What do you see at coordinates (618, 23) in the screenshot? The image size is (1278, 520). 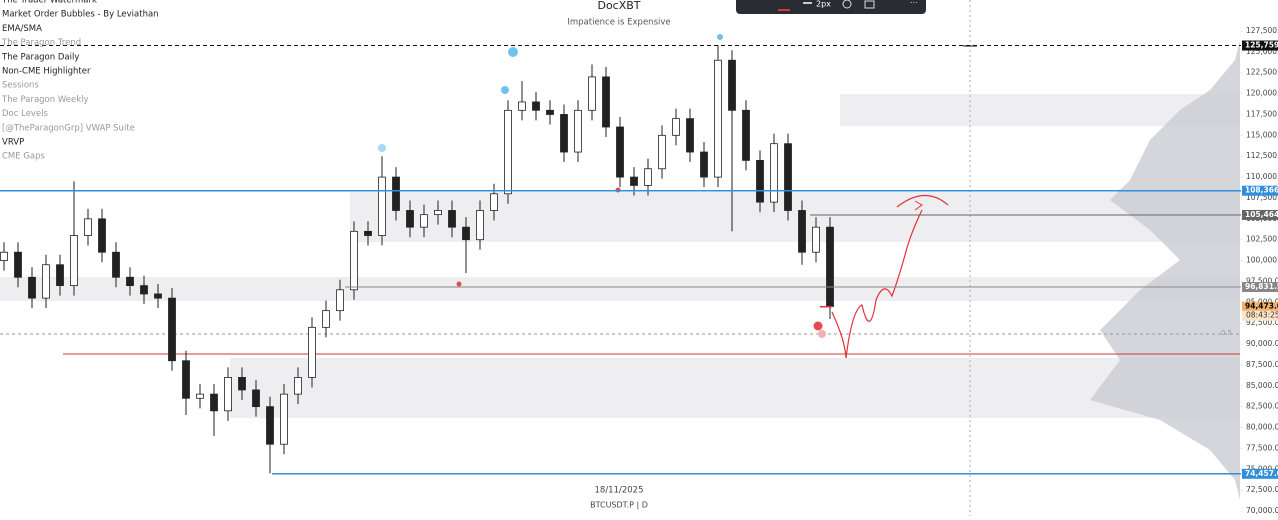 I see `chart-subtitle: Impatience is Expensive` at bounding box center [618, 23].